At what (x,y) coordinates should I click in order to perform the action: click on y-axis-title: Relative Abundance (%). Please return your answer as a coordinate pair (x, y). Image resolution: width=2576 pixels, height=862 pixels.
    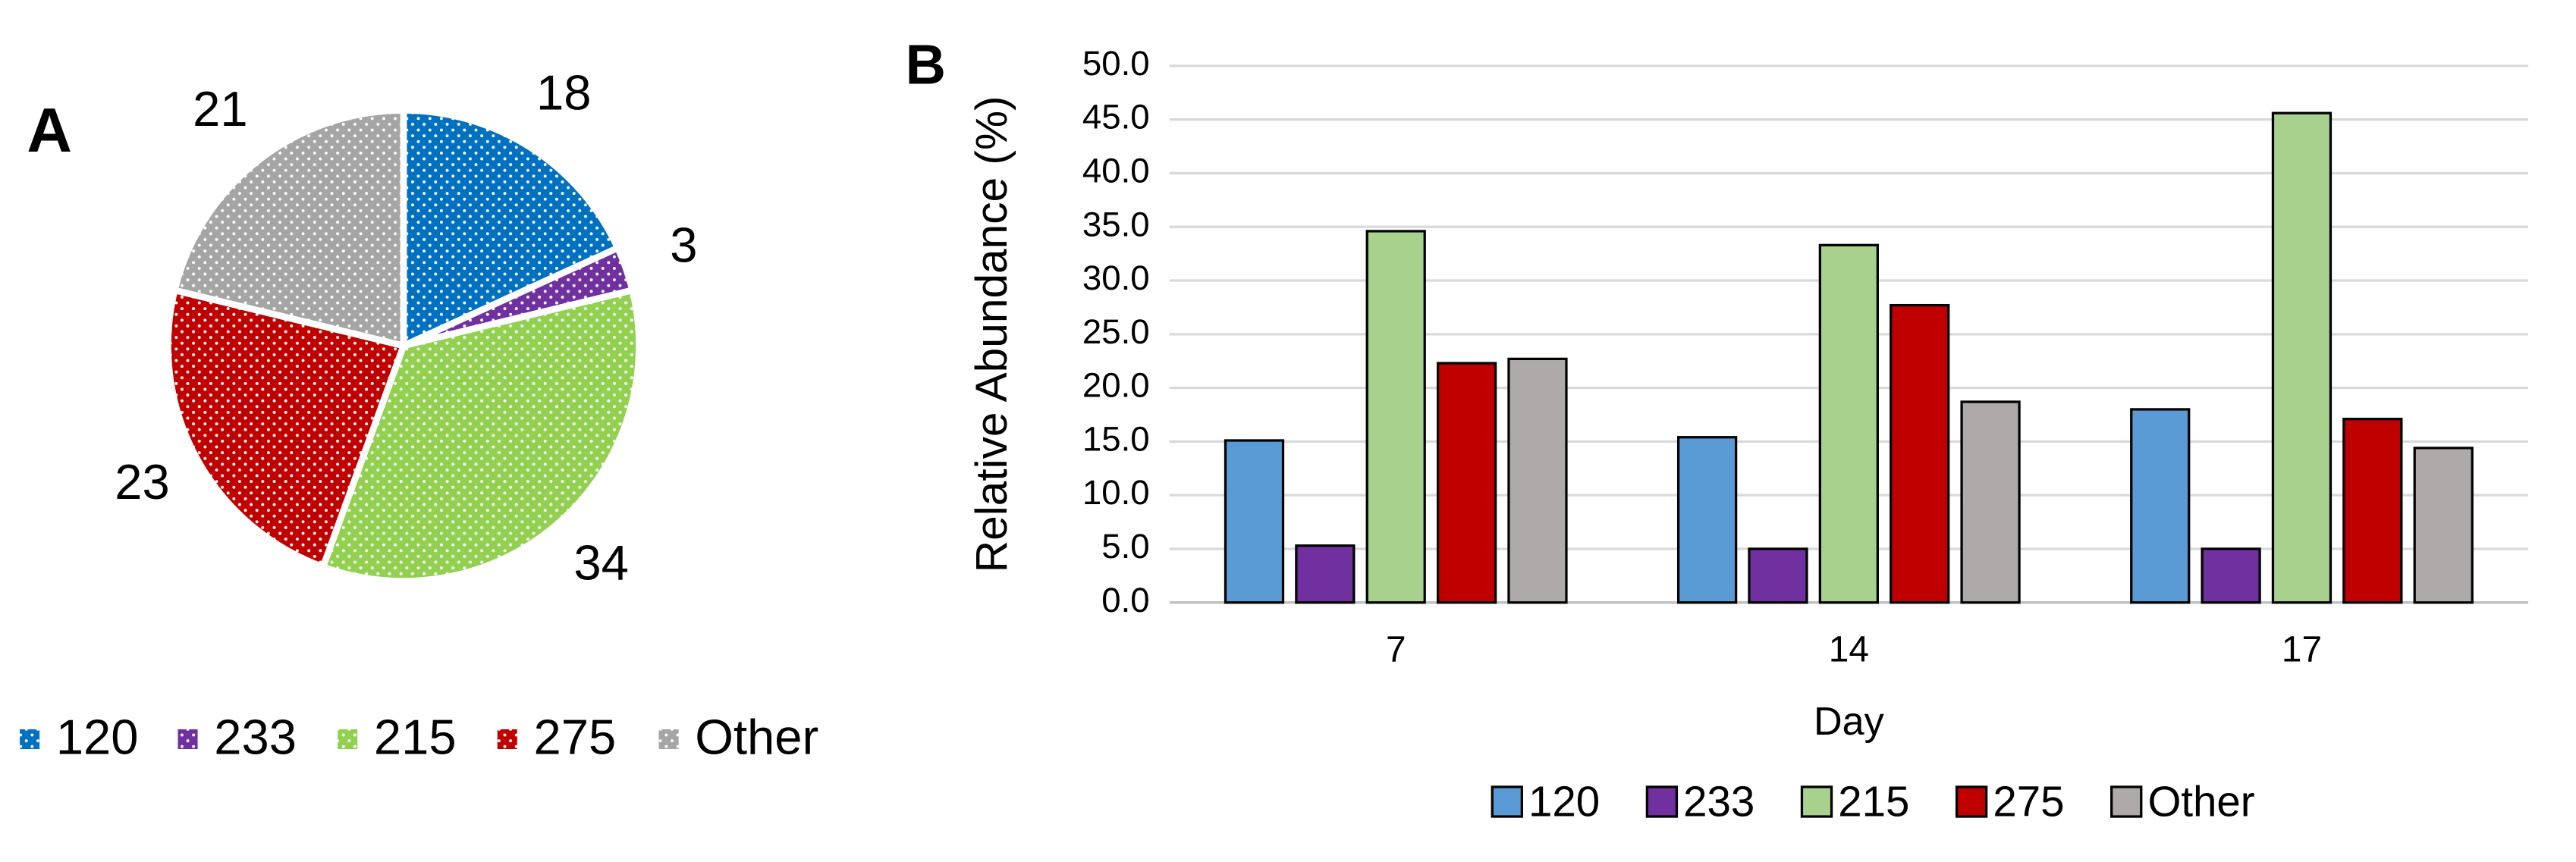
    Looking at the image, I should click on (991, 334).